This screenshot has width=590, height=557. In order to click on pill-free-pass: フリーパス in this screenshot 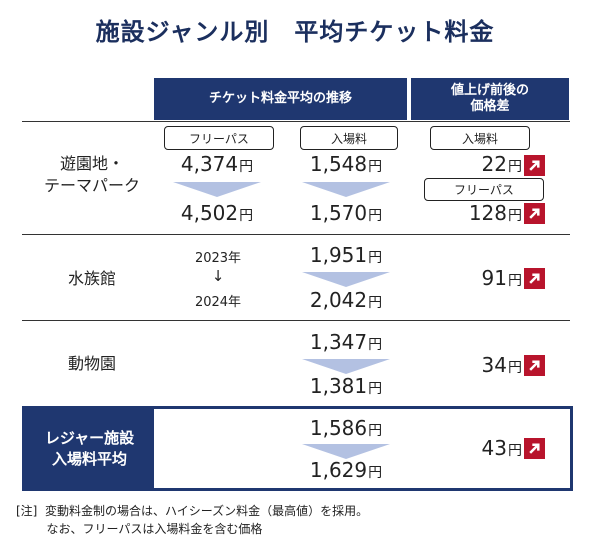, I will do `click(219, 138)`.